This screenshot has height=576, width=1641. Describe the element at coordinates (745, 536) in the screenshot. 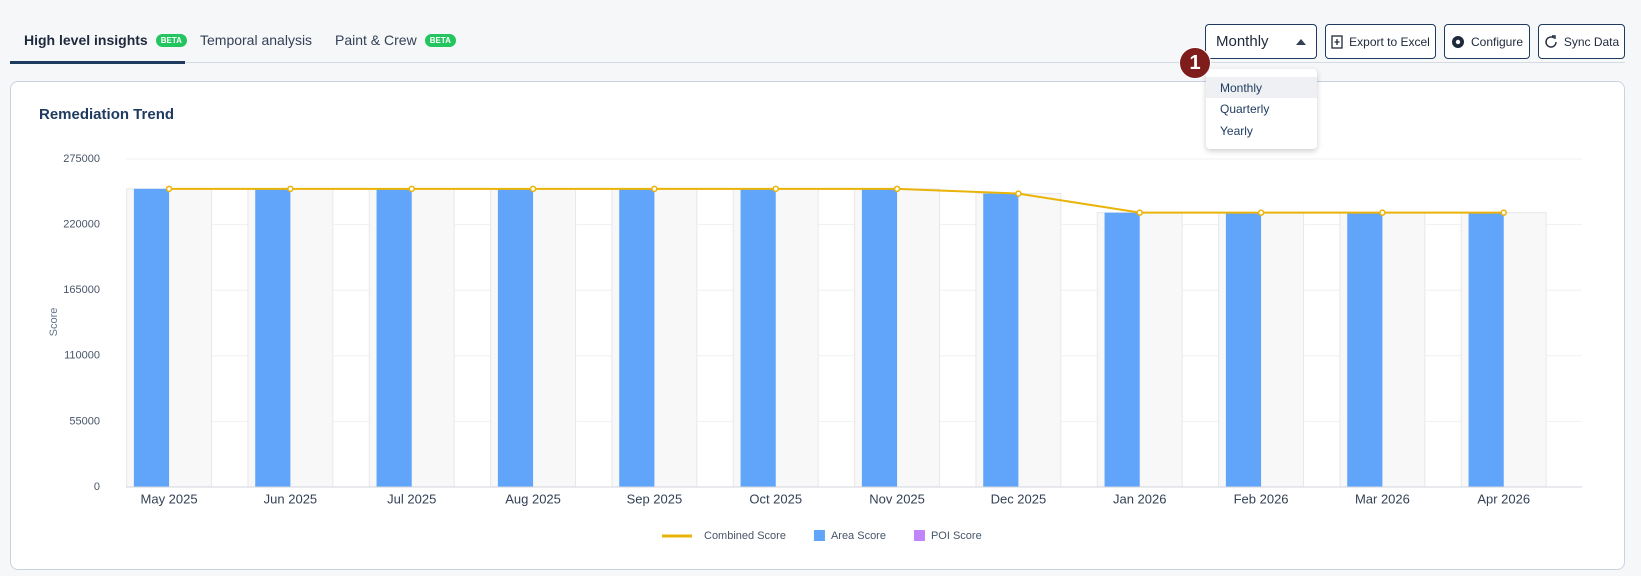

I see `legend-label: Combined Score` at that location.